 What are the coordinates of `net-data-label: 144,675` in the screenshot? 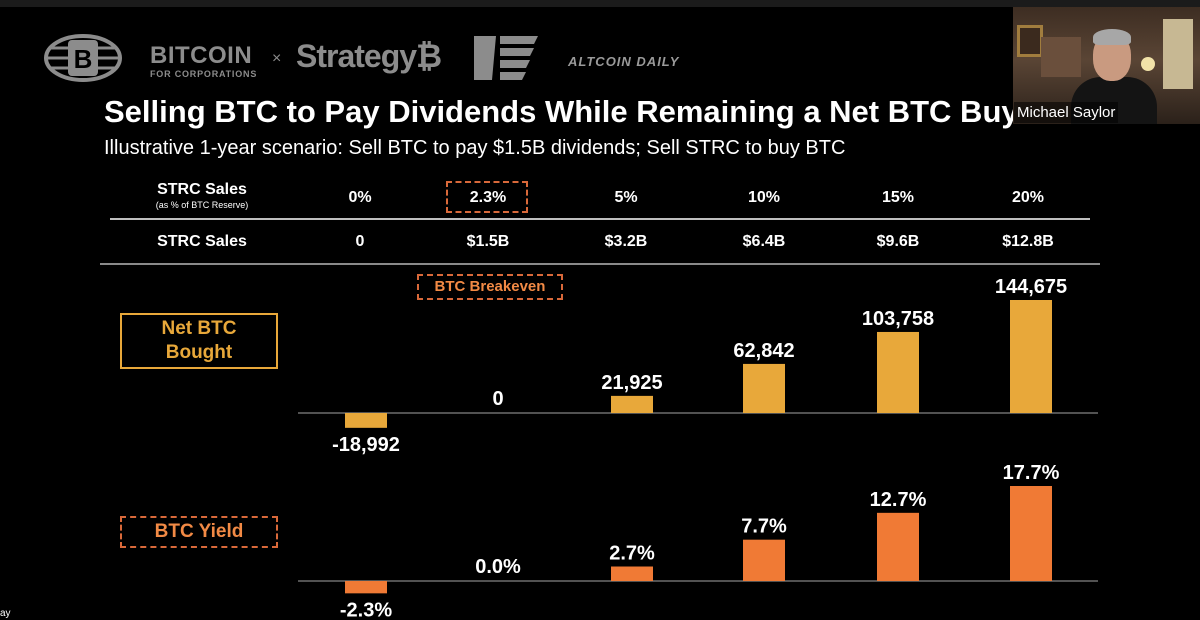 It's located at (1031, 287).